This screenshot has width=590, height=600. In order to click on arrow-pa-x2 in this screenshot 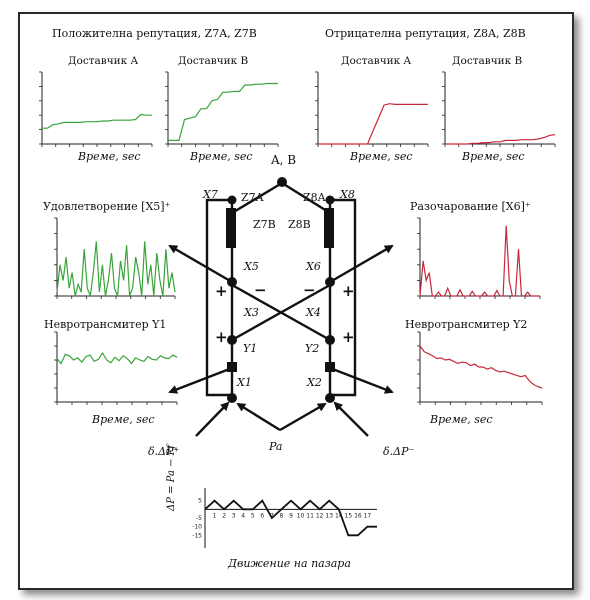, I will do `click(303, 417)`.